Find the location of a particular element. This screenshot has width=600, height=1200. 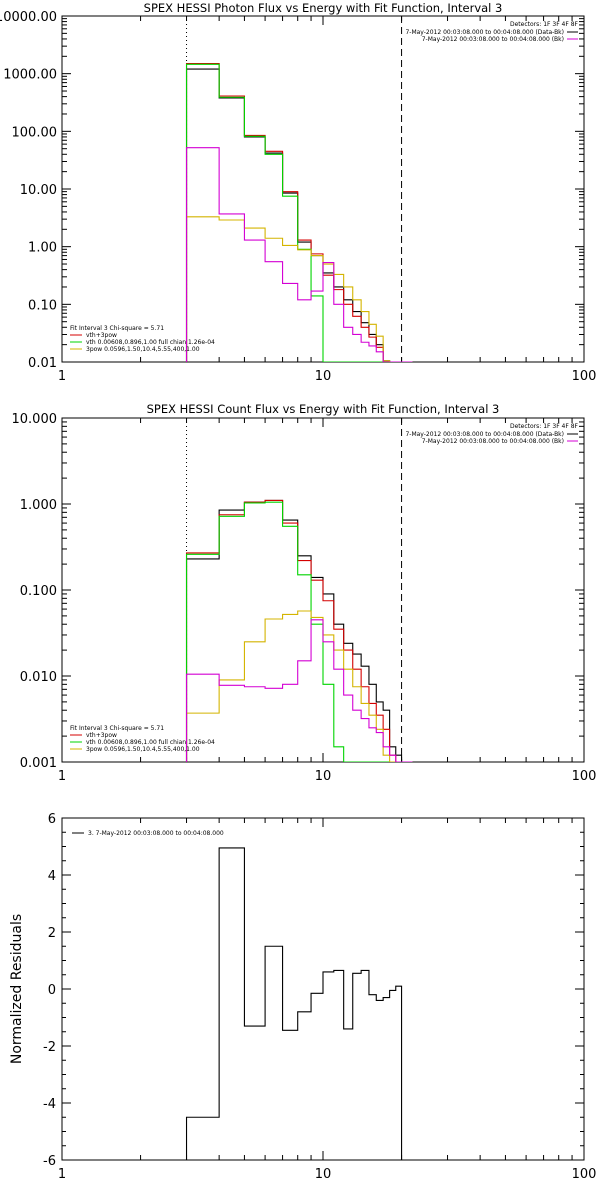

series-residuals is located at coordinates (294, 1003).